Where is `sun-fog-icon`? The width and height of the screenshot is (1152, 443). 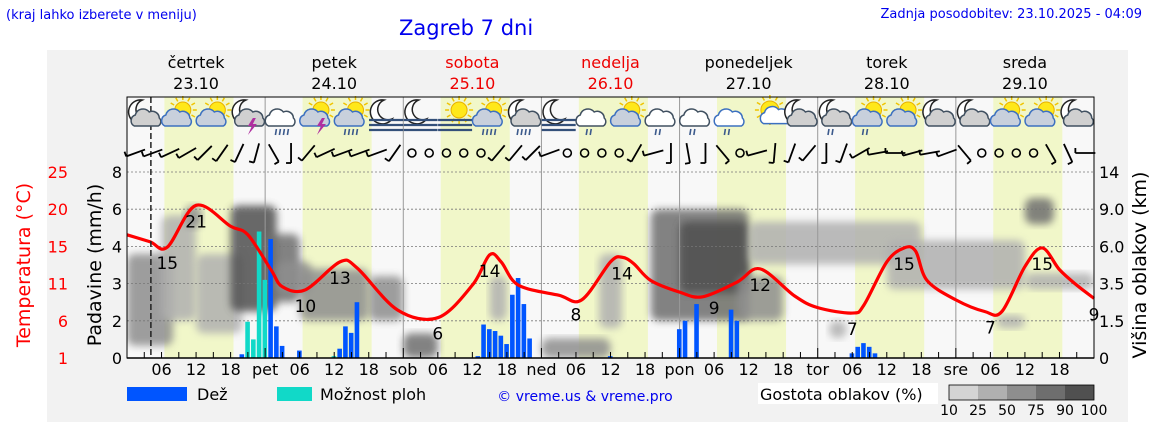 sun-fog-icon is located at coordinates (456, 114).